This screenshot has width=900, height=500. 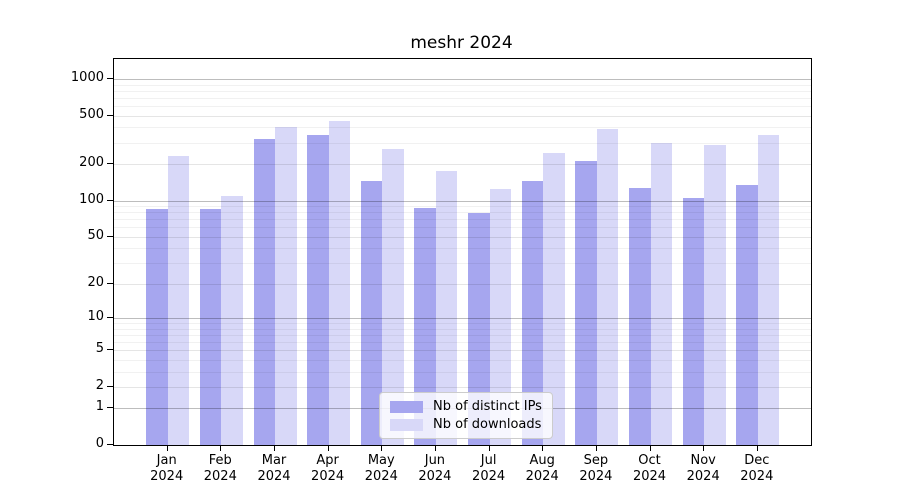 I want to click on x-tick-label-jan: Jan 2024, so click(x=167, y=468).